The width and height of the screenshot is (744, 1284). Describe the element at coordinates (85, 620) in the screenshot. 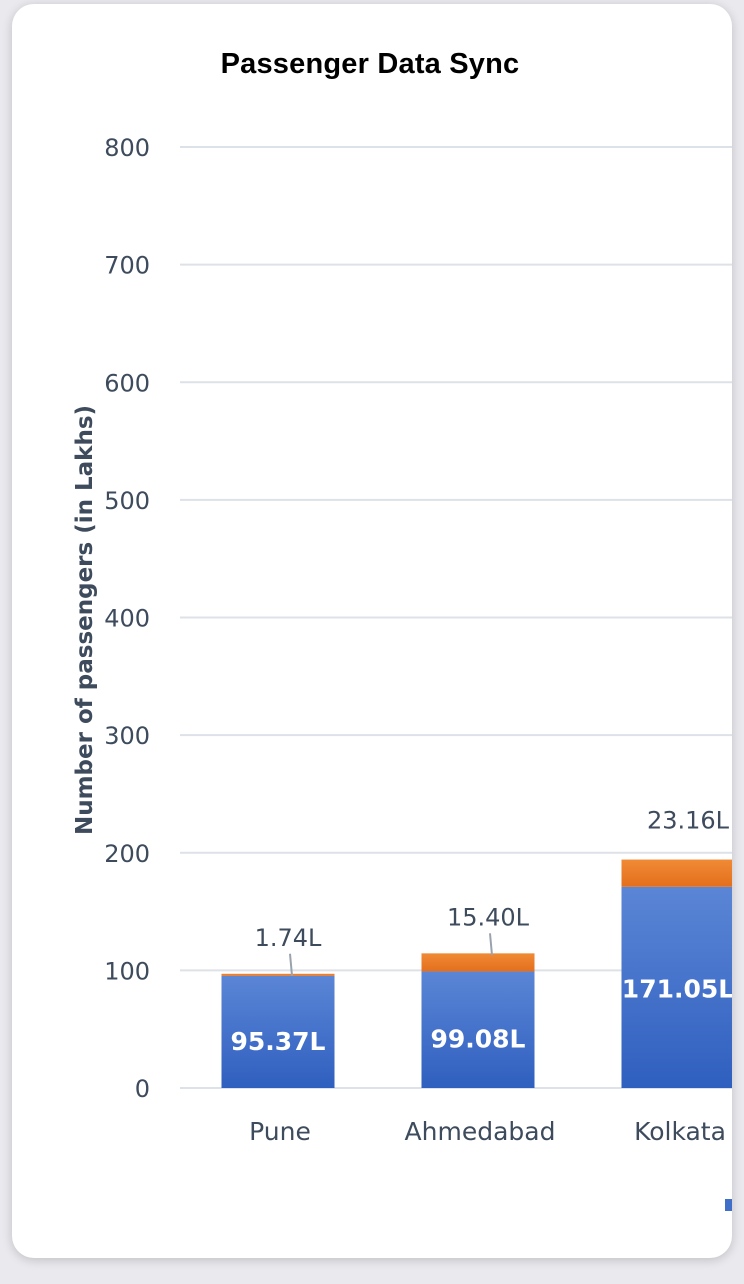

I see `y-axis-label: Number of passengers (in Lakhs)` at that location.